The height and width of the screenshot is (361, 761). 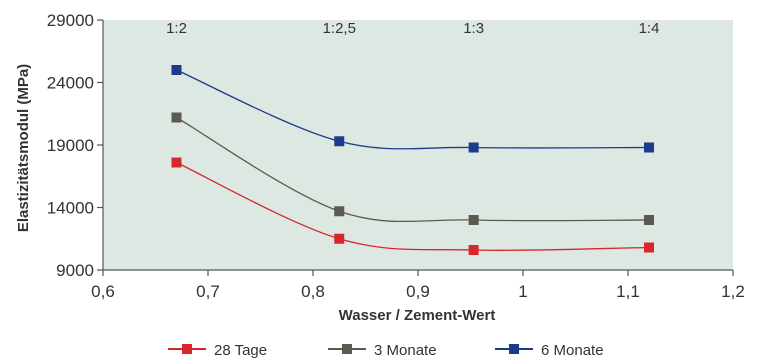 What do you see at coordinates (405, 350) in the screenshot?
I see `legend-label: 3 Monate` at bounding box center [405, 350].